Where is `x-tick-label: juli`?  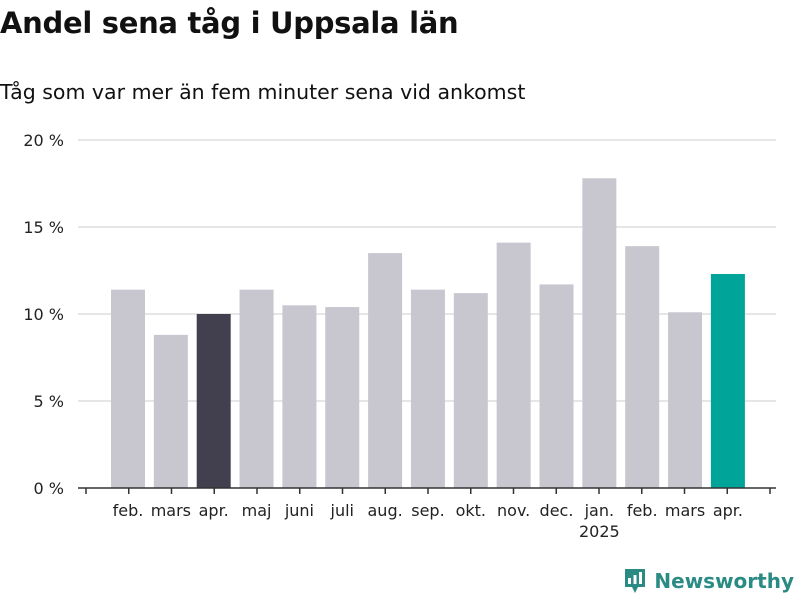
x-tick-label: juli is located at coordinates (342, 510).